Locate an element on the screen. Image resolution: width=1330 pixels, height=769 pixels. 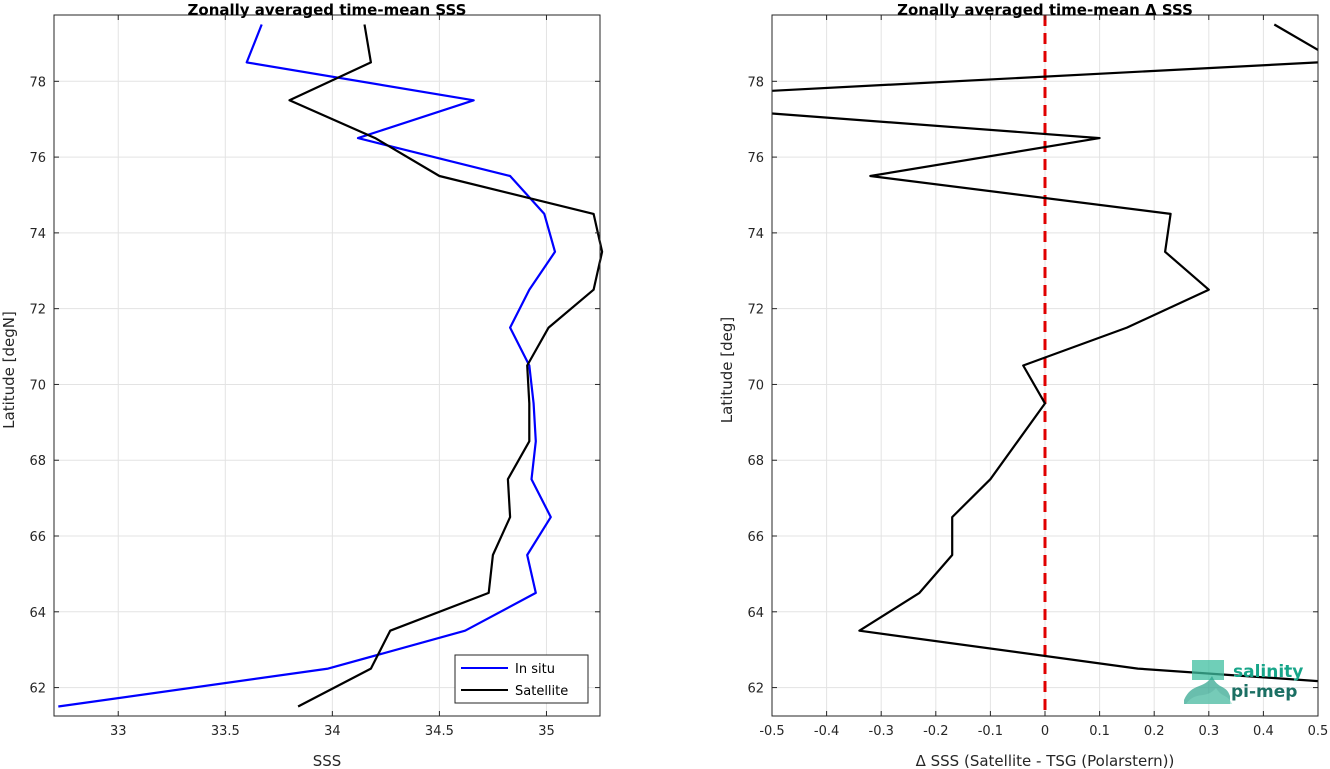
legend-box is located at coordinates (521, 679).